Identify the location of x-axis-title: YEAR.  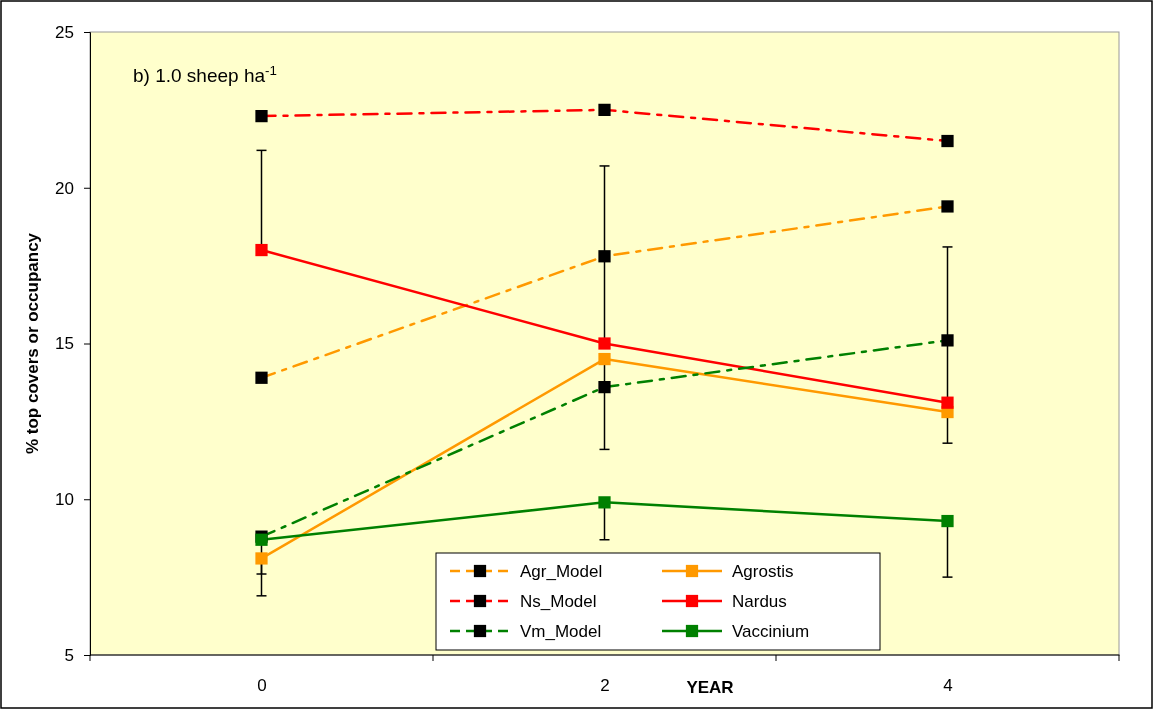
(710, 687).